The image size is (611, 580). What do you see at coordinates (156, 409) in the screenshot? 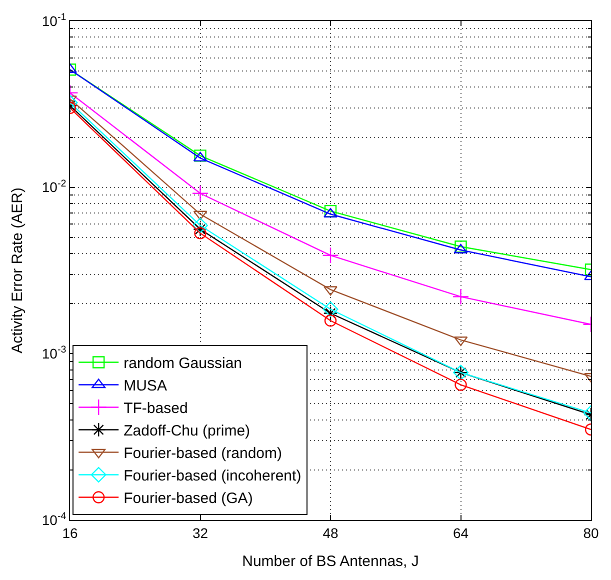
I see `legend-label: TF-based` at bounding box center [156, 409].